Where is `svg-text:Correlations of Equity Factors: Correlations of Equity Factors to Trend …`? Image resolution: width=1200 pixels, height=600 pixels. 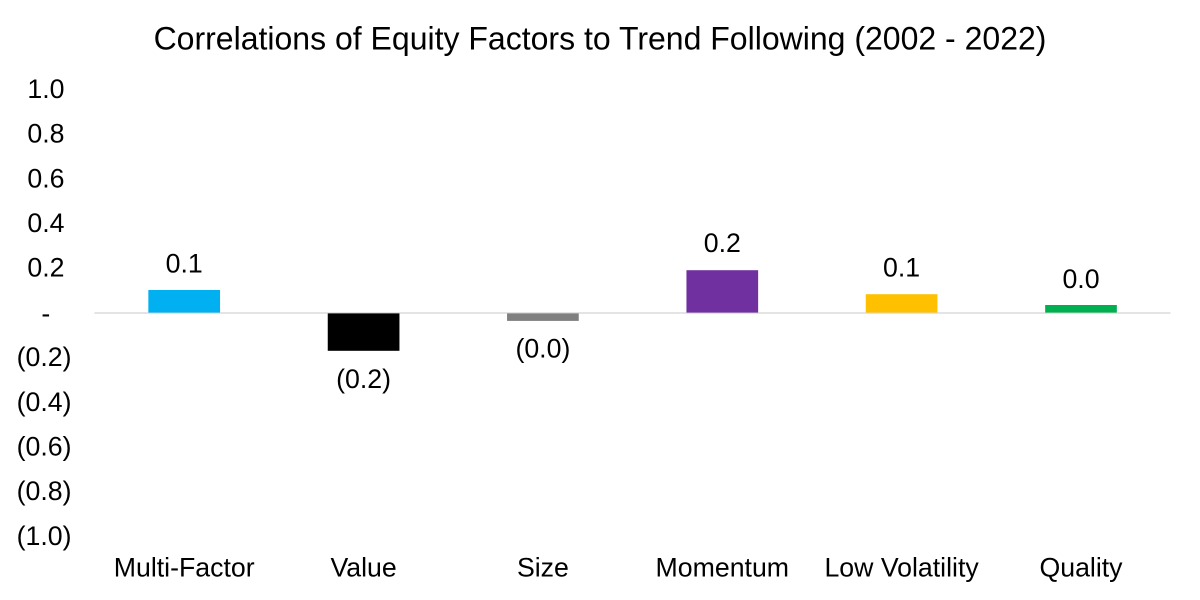 svg-text:Correlations of Equity Factors: Correlations of Equity Factors to Trend … is located at coordinates (600, 38).